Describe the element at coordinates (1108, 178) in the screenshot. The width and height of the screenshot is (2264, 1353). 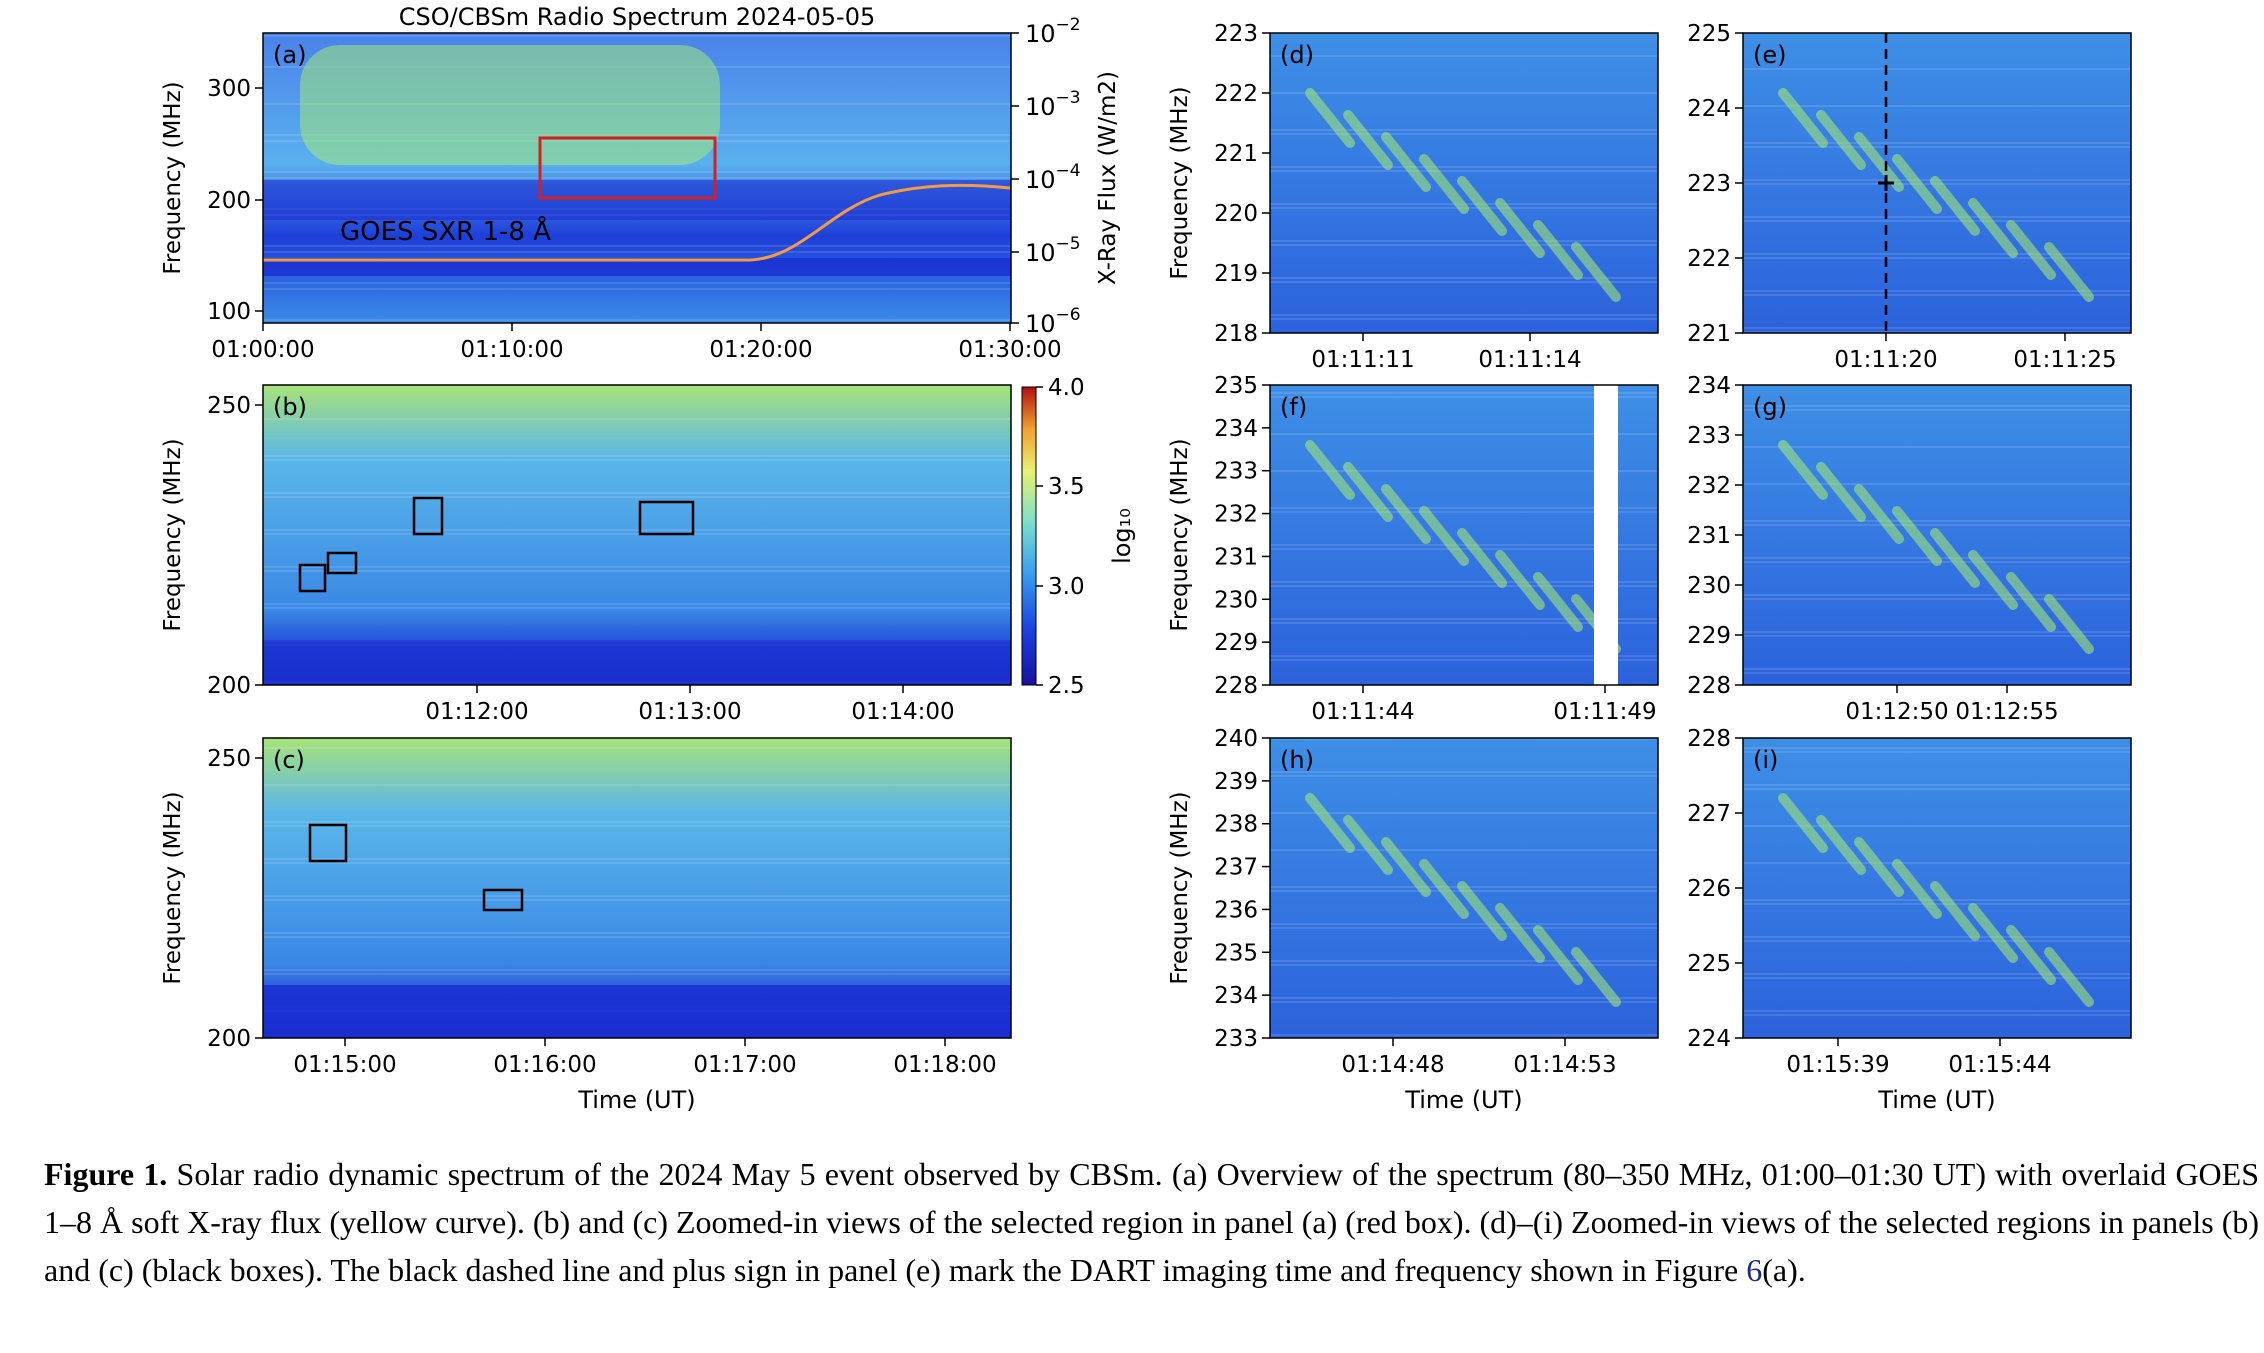
I see `xray-axis-label: X-Ray Flux (W/m2)` at that location.